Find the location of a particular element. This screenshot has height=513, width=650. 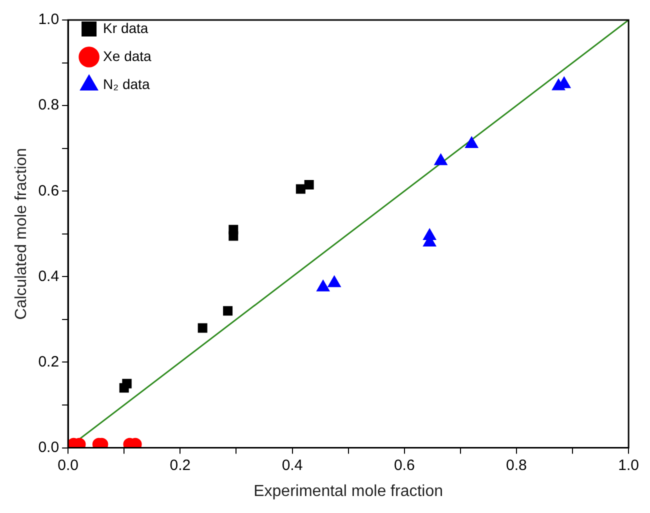

x-tick-label: 1.0 is located at coordinates (629, 465).